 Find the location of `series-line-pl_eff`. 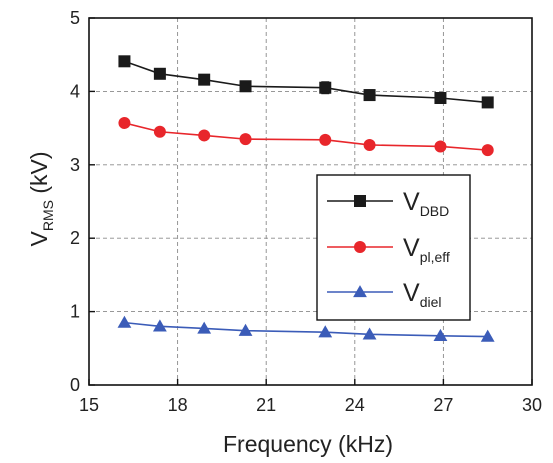

series-line-pl_eff is located at coordinates (306, 136).